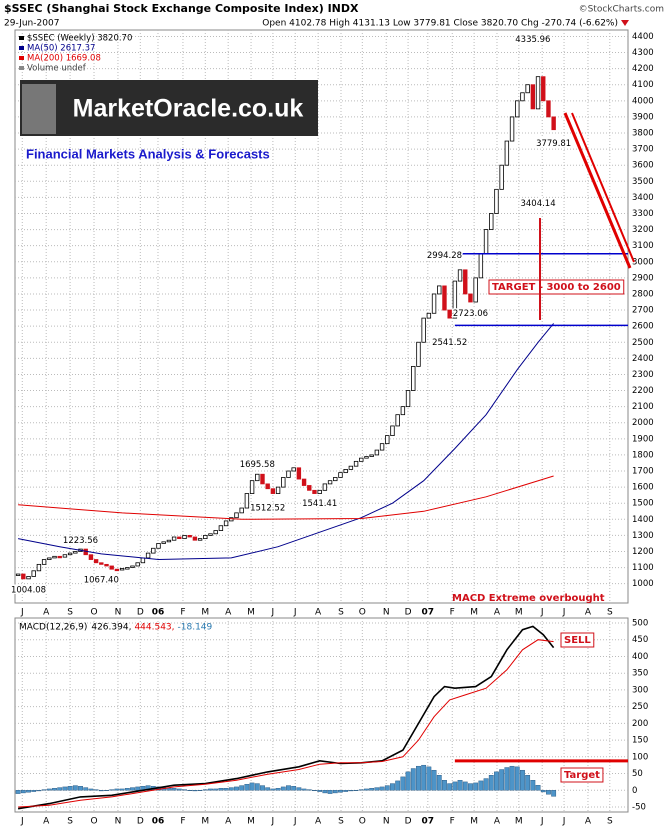 The width and height of the screenshot is (670, 838). Describe the element at coordinates (64, 59) in the screenshot. I see `legend-entry: MA(200) 1669.08` at that location.